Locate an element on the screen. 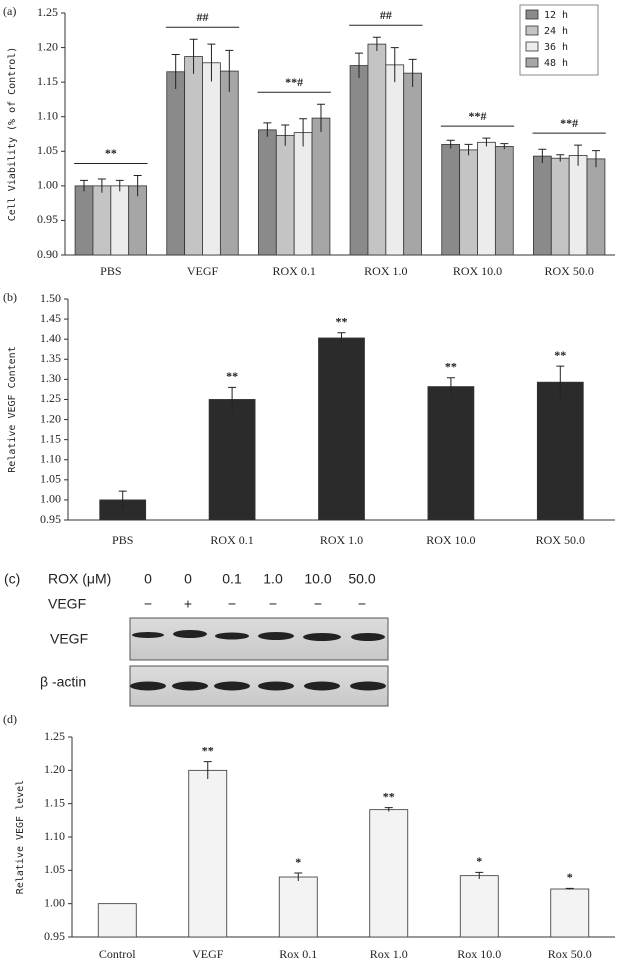 This screenshot has height=963, width=626. x-tick-label: Rox 1.0 is located at coordinates (389, 954).